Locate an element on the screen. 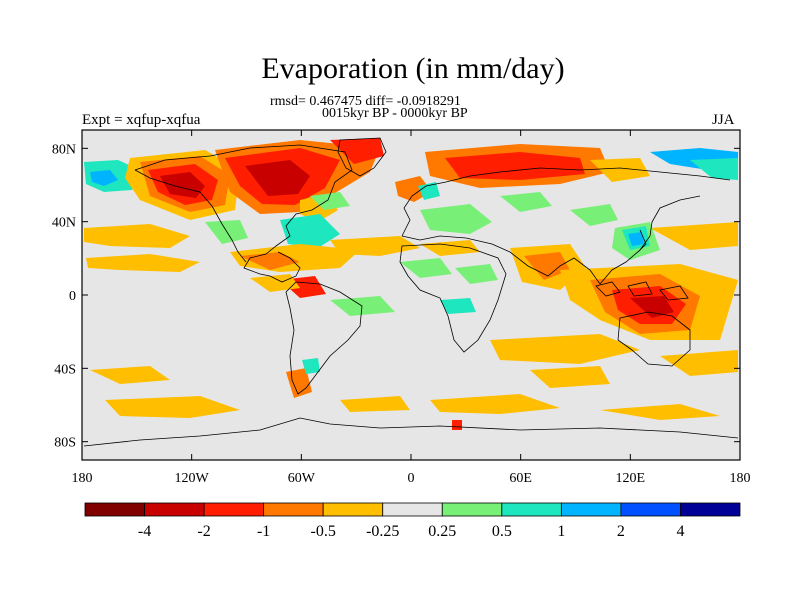 Image resolution: width=800 pixels, height=600 pixels. colorbar-label: 2 is located at coordinates (621, 531).